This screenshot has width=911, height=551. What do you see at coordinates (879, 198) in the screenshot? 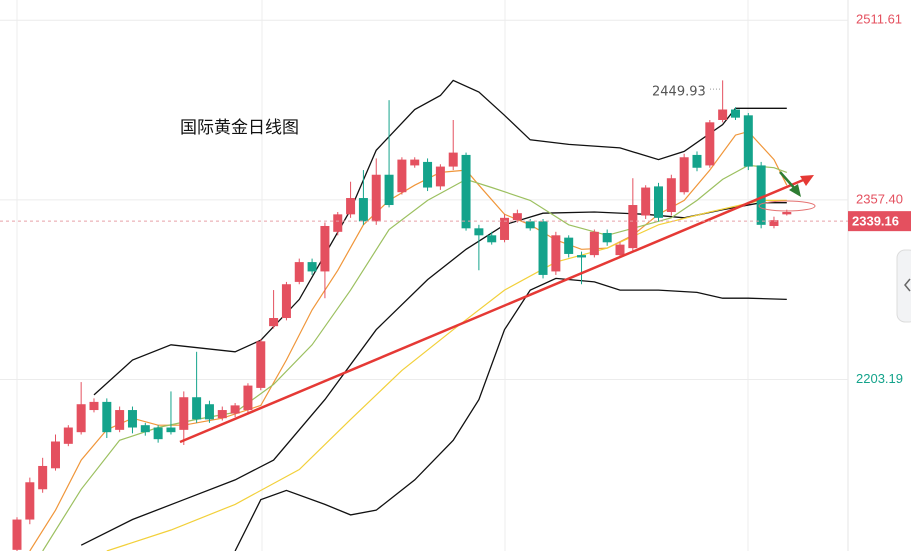
I see `y-tick-label: 2357.40` at bounding box center [879, 198].